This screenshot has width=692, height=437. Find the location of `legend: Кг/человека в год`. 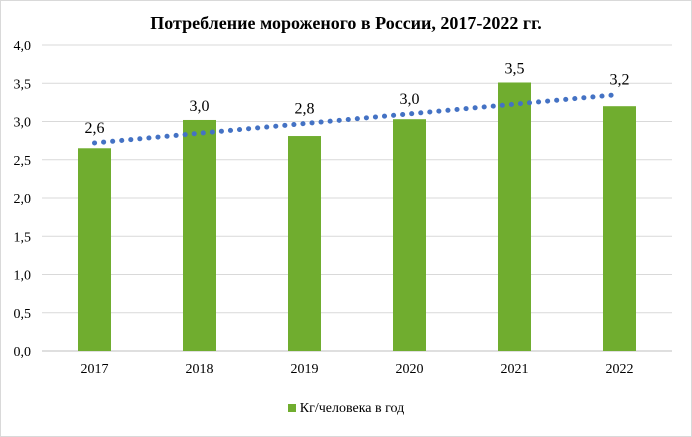

legend: Кг/человека в год is located at coordinates (346, 409).